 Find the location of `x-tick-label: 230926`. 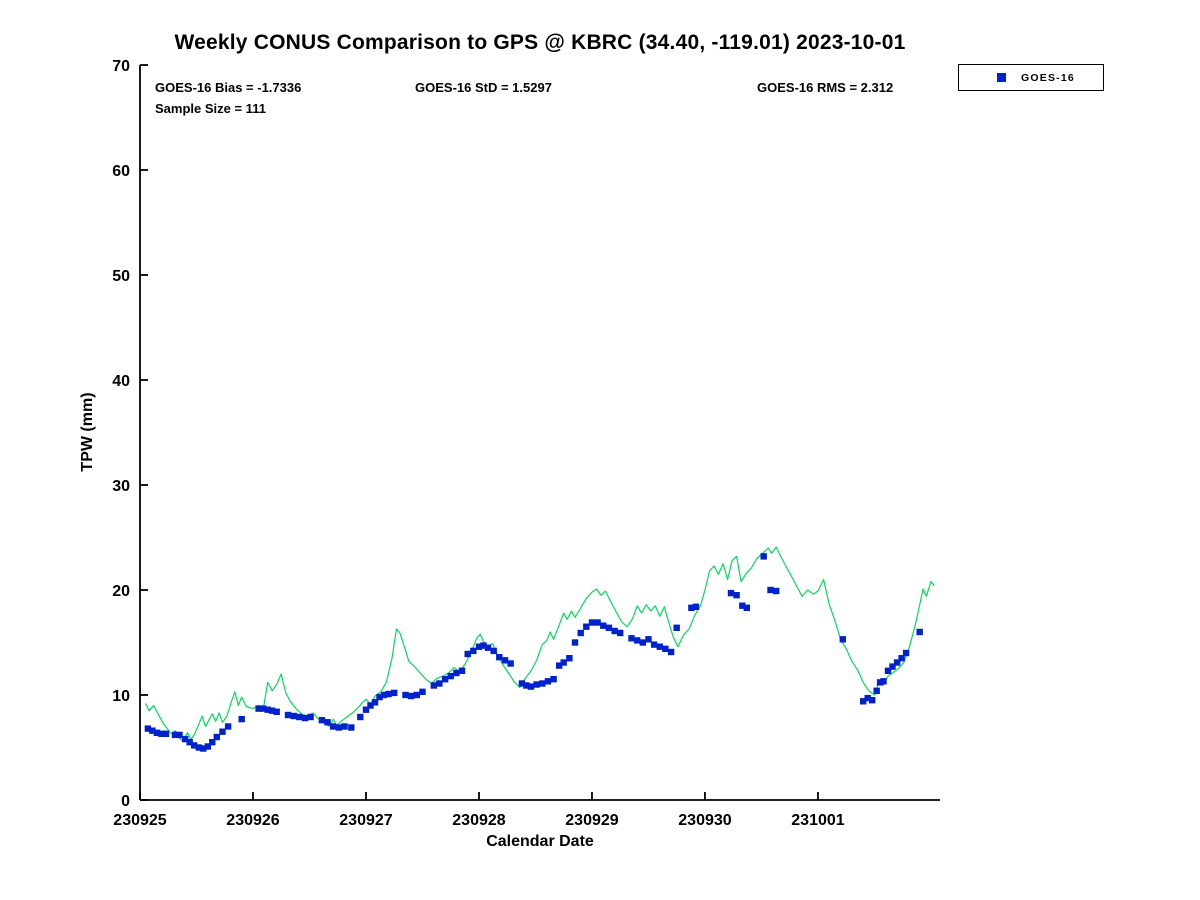

x-tick-label: 230926 is located at coordinates (252, 820).